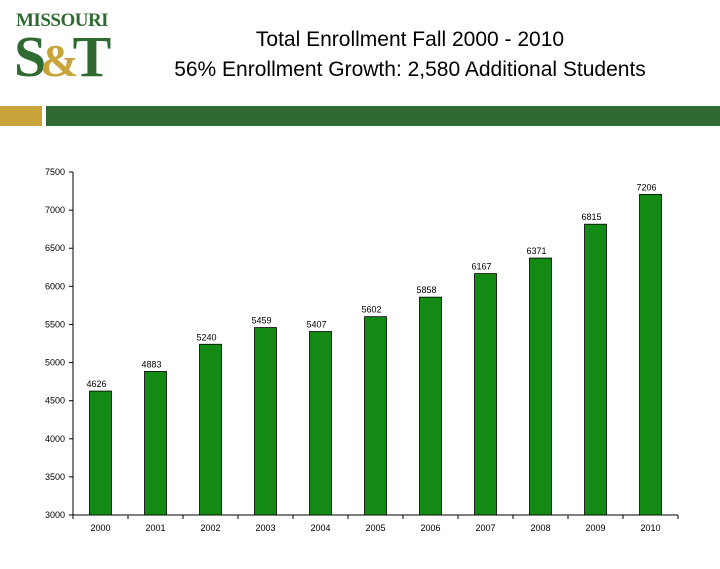 This screenshot has width=720, height=569. I want to click on y-tick-label: 7500, so click(55, 172).